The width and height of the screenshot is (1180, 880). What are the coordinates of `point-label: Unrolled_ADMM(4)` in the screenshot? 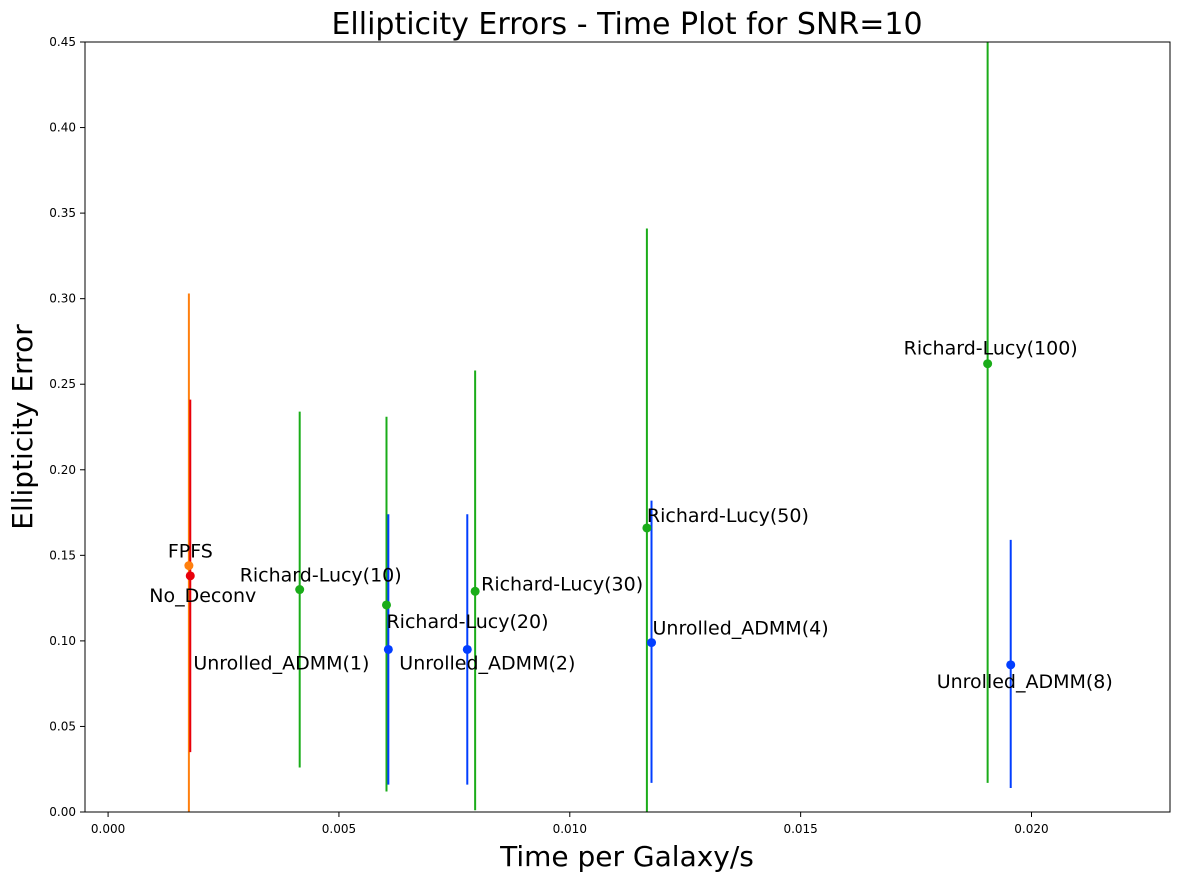 It's located at (741, 629).